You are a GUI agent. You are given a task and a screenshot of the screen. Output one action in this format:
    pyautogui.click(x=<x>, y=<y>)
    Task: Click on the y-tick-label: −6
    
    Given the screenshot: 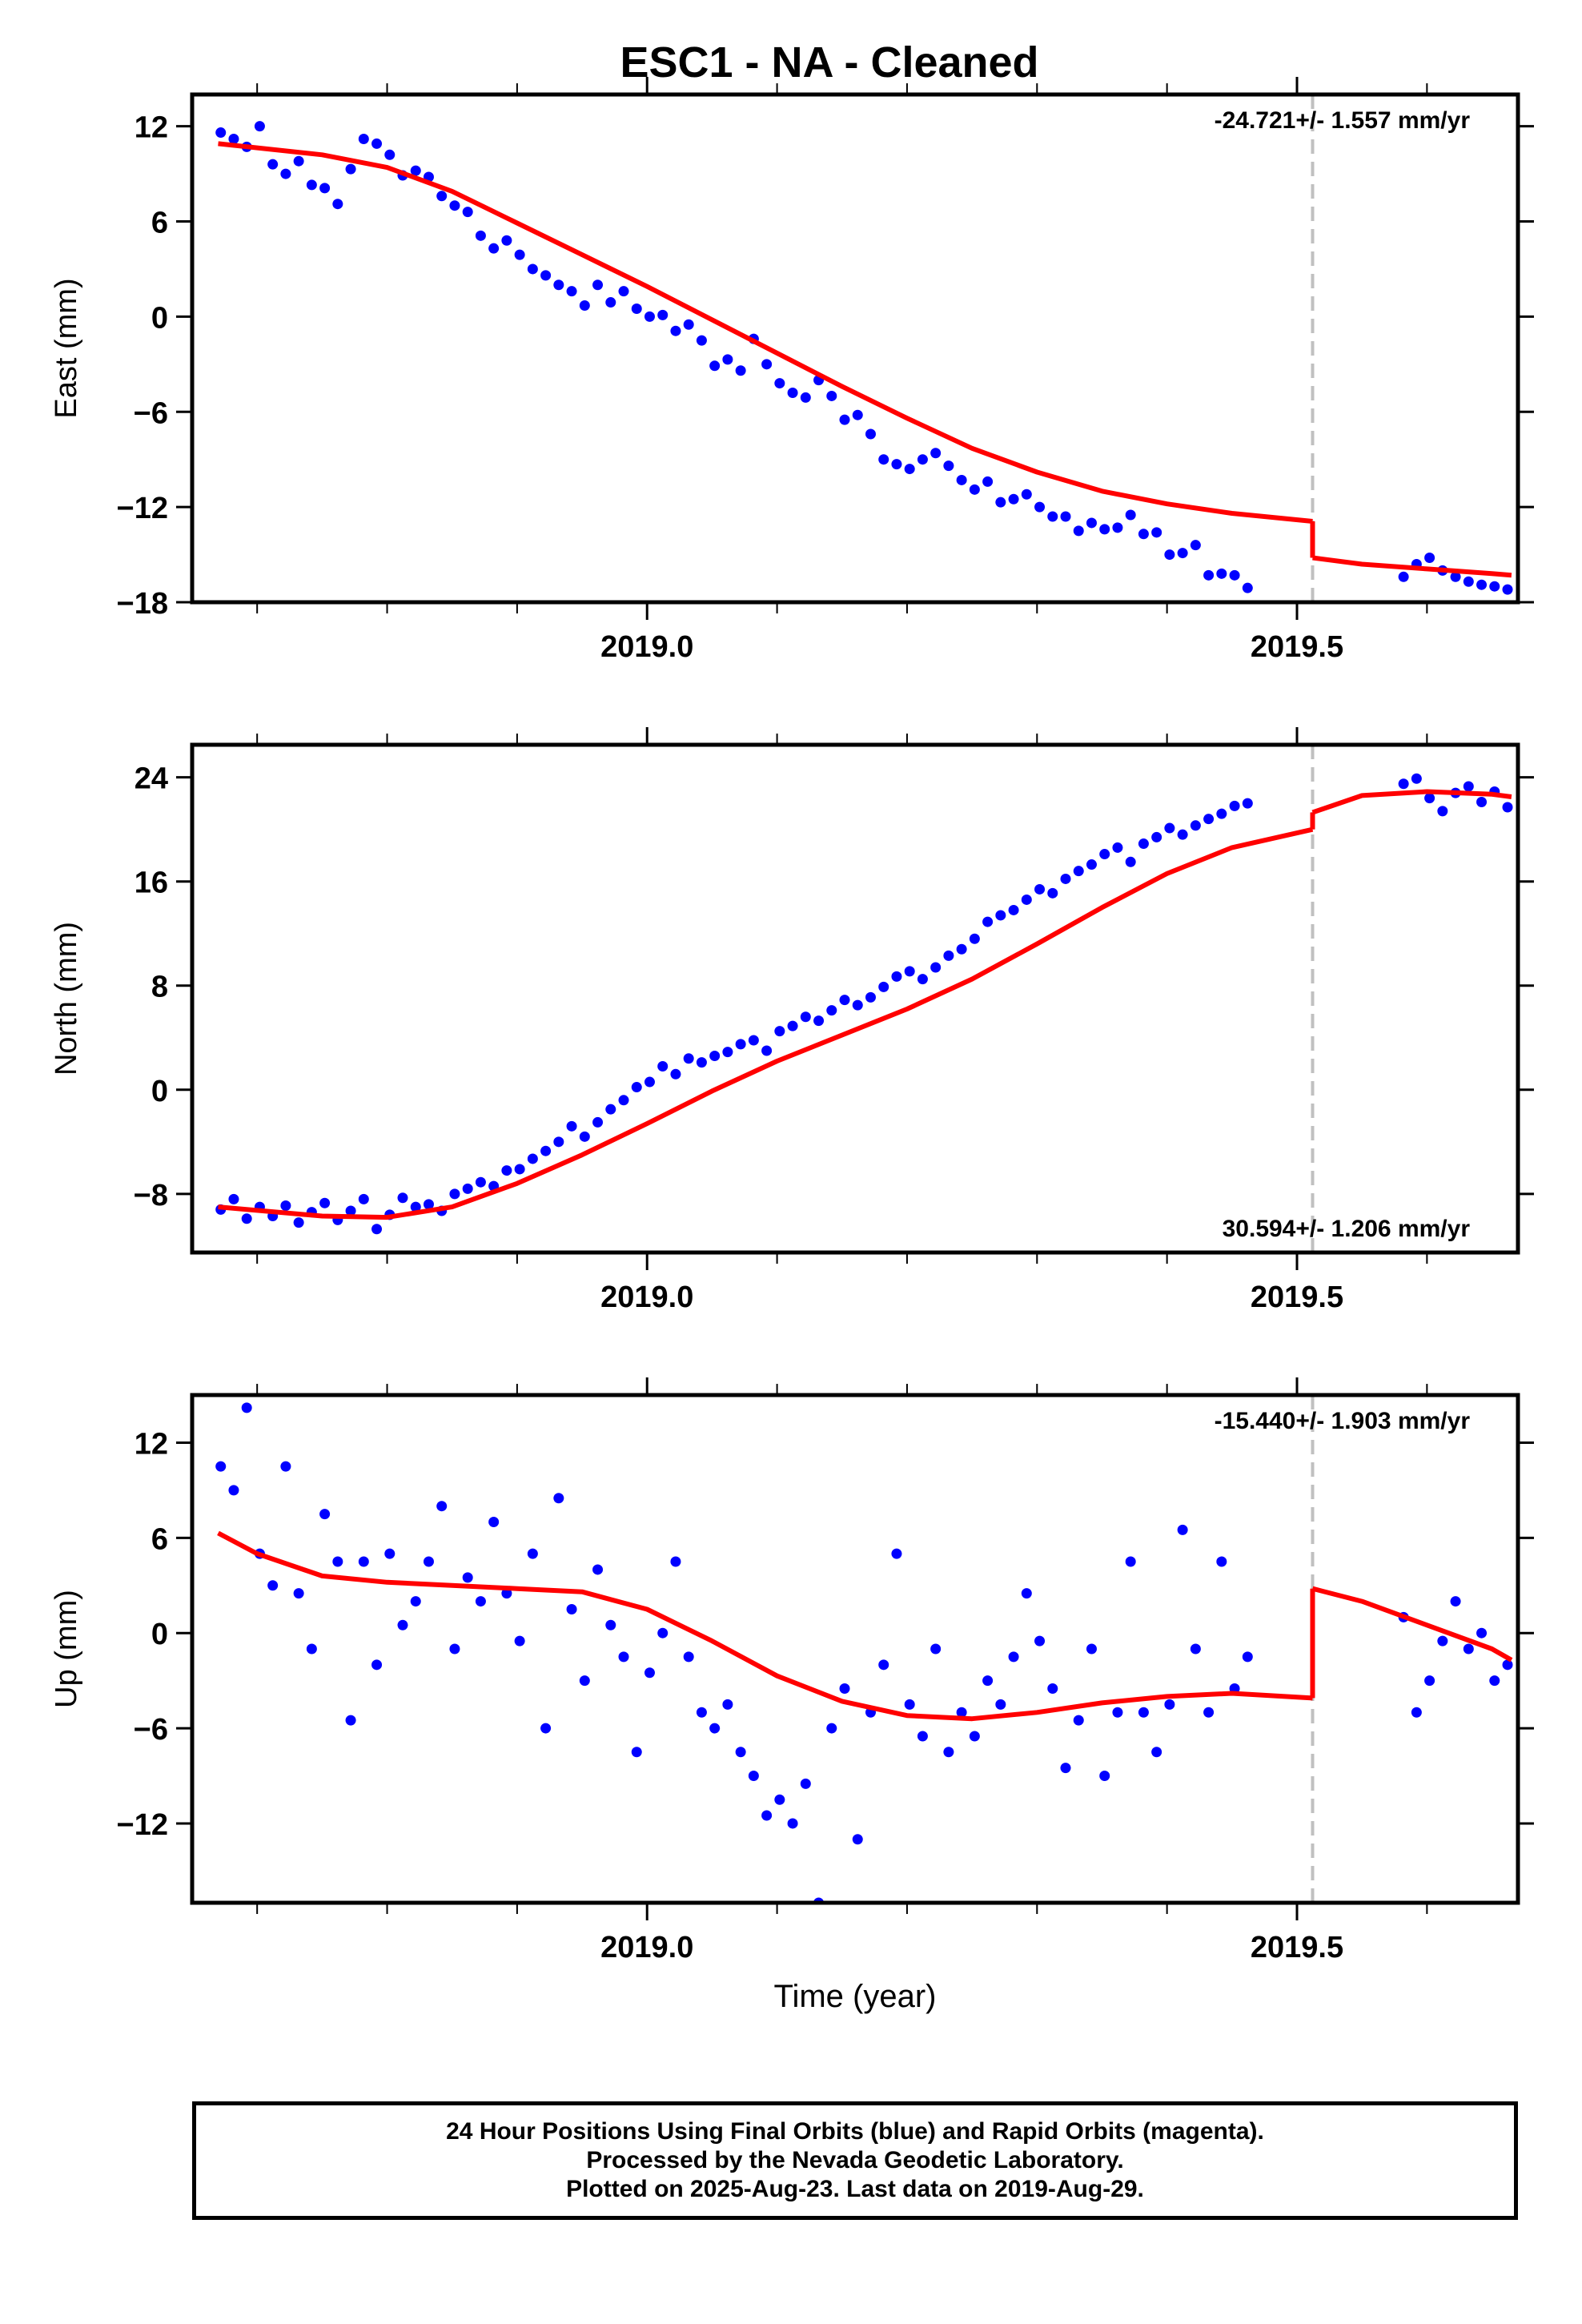 What is the action you would take?
    pyautogui.click(x=151, y=413)
    